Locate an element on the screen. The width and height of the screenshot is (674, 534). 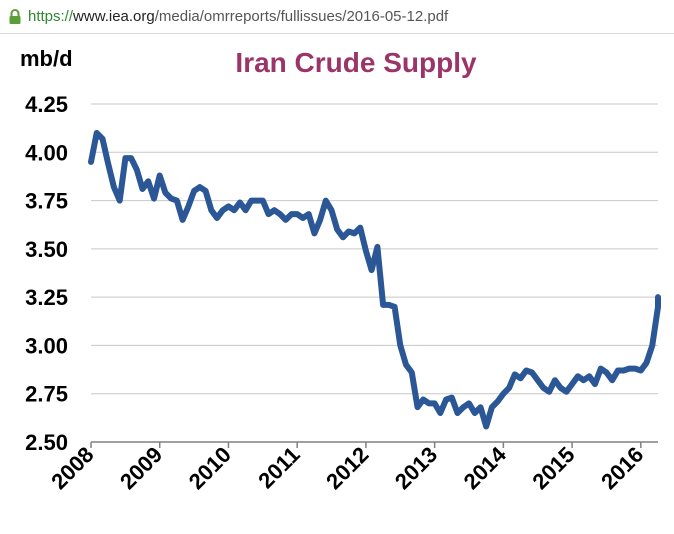
x-tick-label: 2009 is located at coordinates (141, 468).